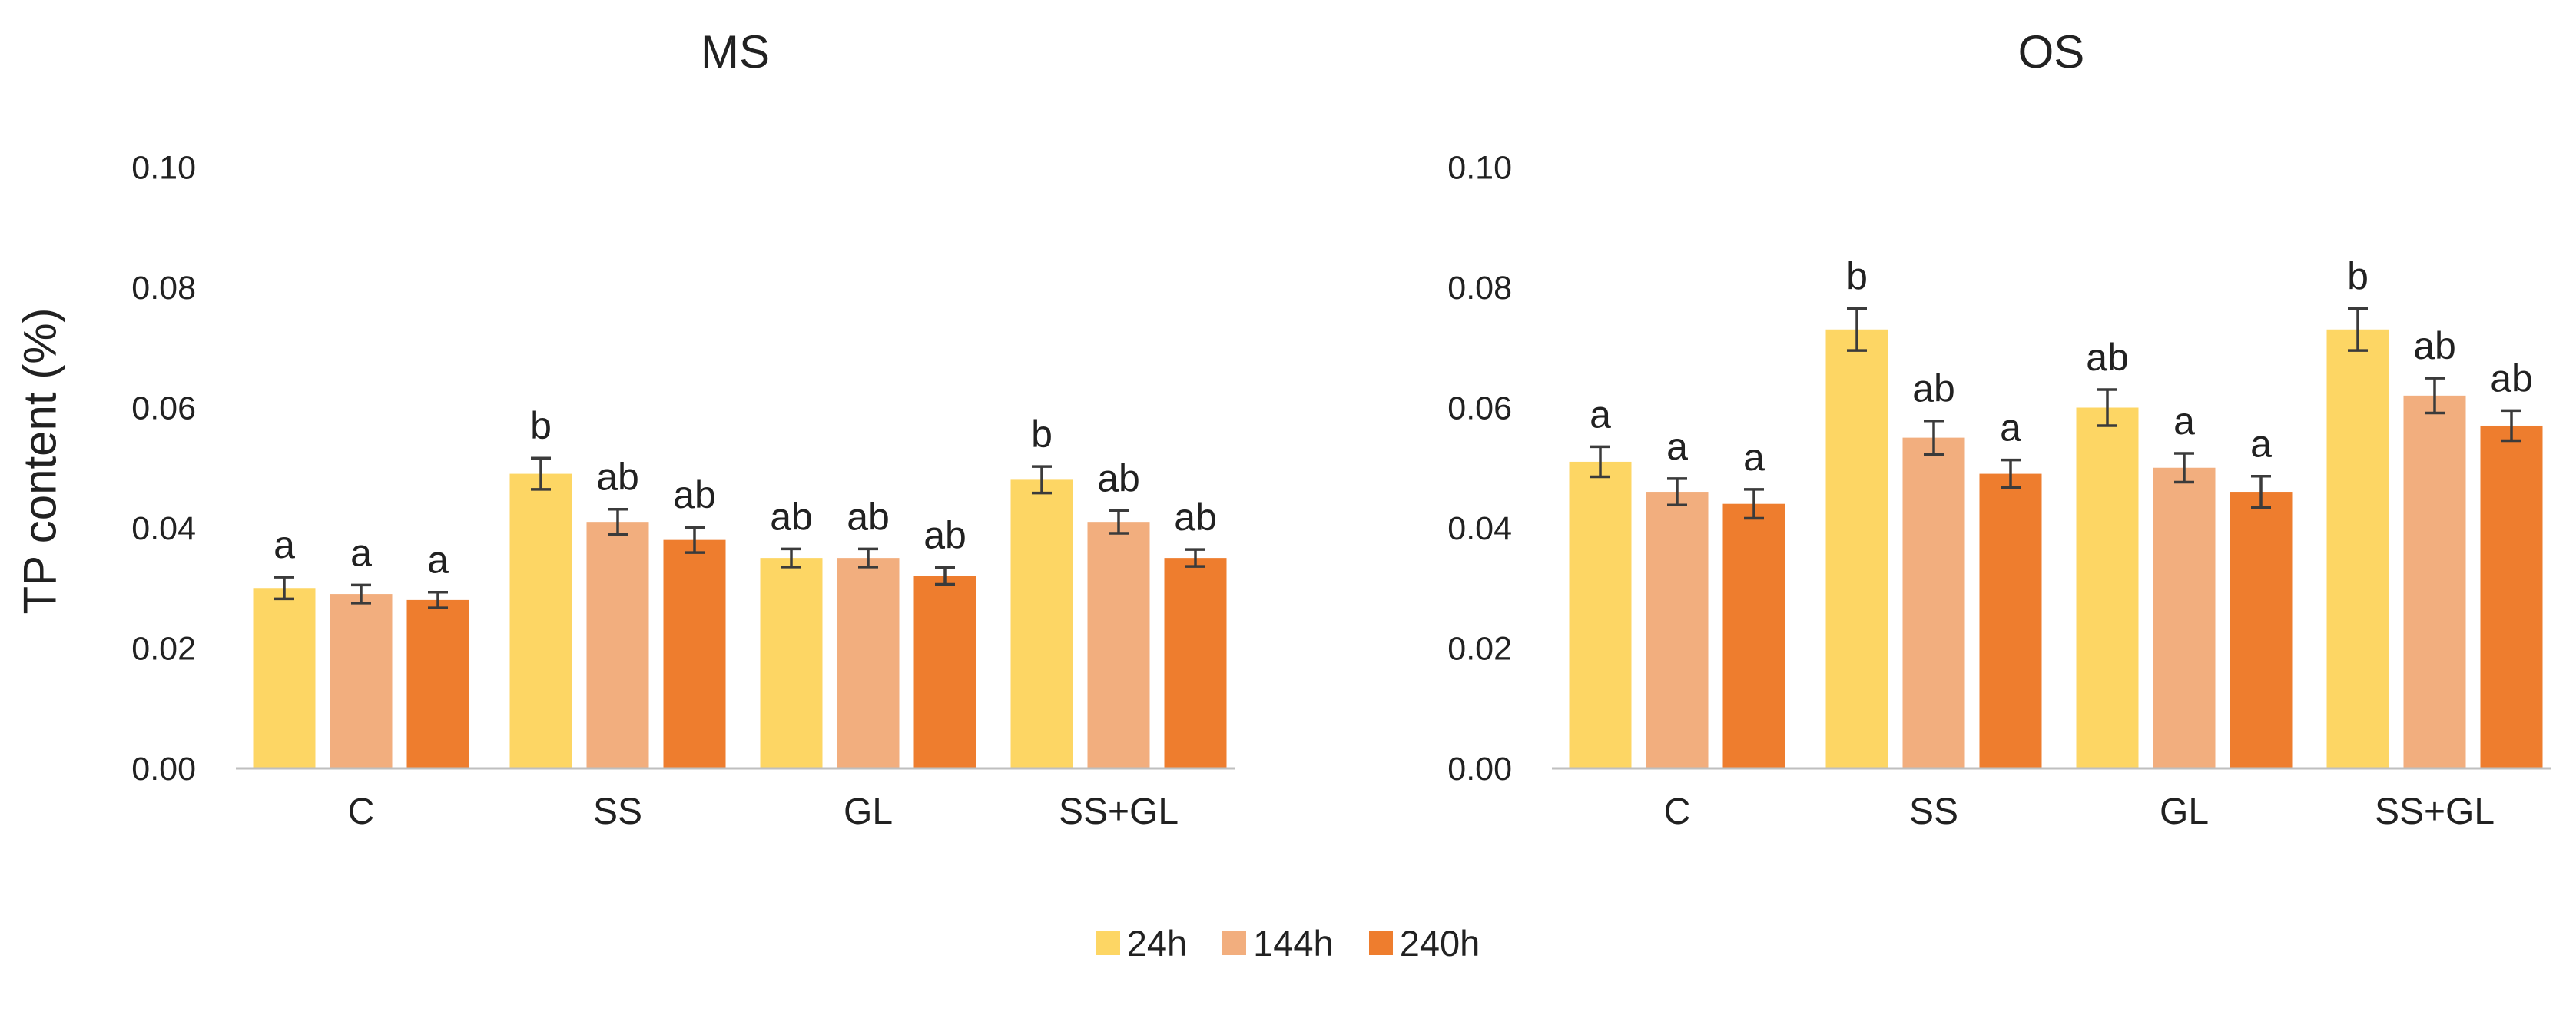  I want to click on legend-item-144h: 144h, so click(1278, 943).